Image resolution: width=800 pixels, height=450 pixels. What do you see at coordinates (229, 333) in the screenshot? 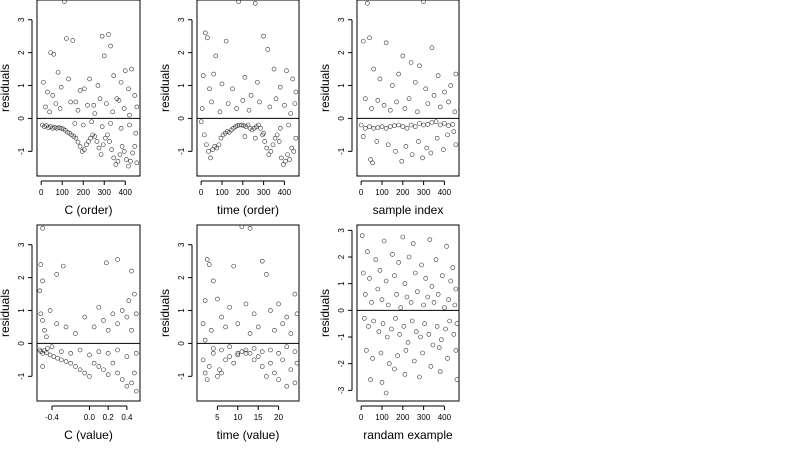
I see `panel-5: 5 10 15 20 -1 0 1 2 3 time (value) residuals` at bounding box center [229, 333].